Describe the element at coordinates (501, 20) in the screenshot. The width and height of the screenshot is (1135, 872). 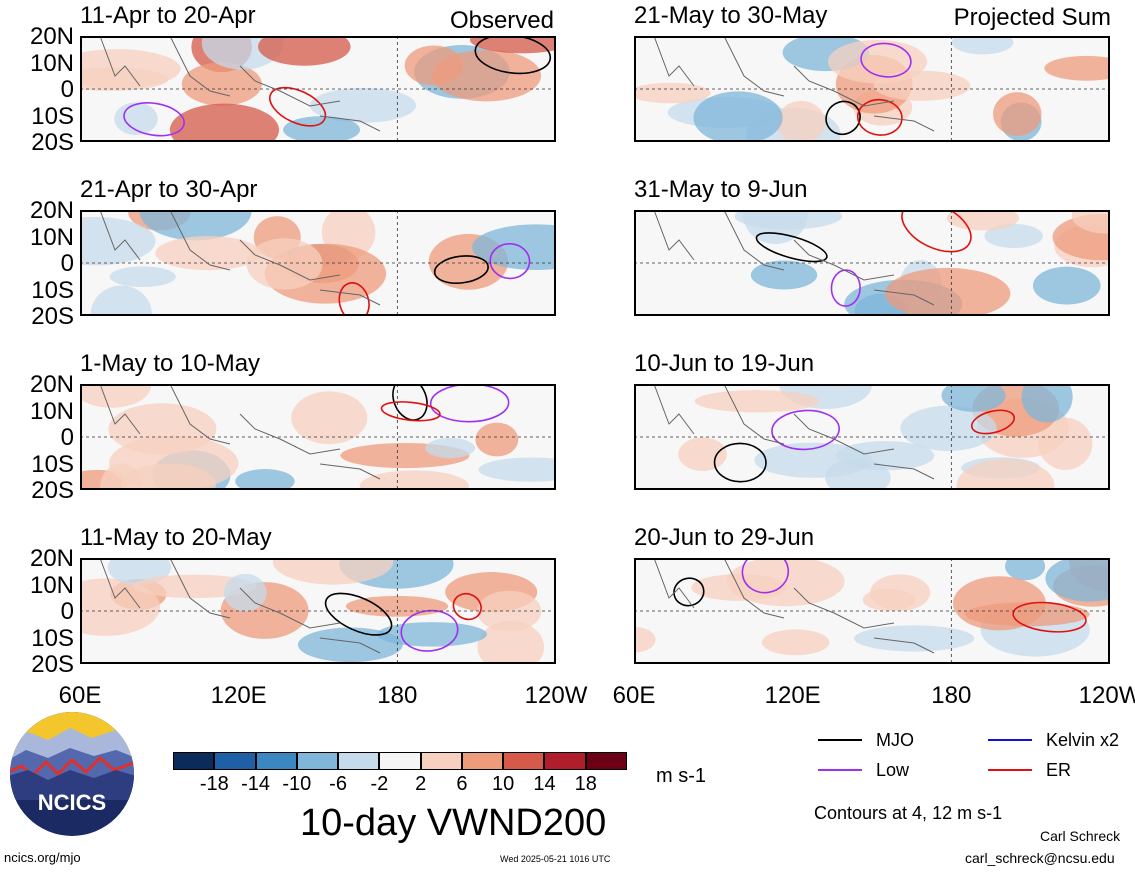
I see `observed-label: Observed` at that location.